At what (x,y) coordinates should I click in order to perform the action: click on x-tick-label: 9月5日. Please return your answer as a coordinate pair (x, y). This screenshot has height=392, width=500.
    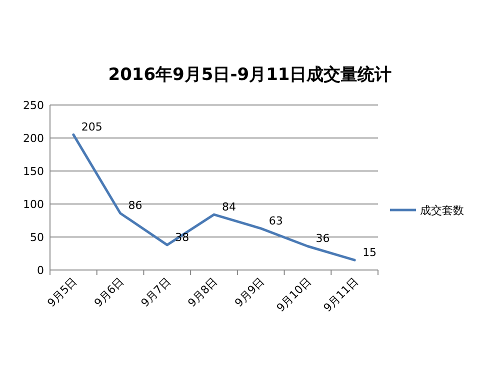
    Looking at the image, I should click on (62, 292).